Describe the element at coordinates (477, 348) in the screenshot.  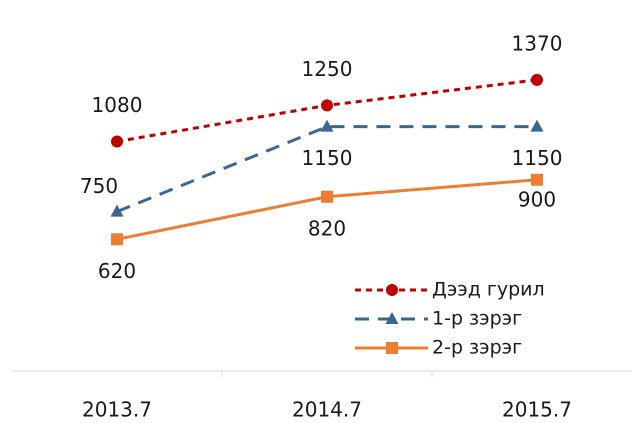
I see `legend-label: 2-р зэрэг` at that location.